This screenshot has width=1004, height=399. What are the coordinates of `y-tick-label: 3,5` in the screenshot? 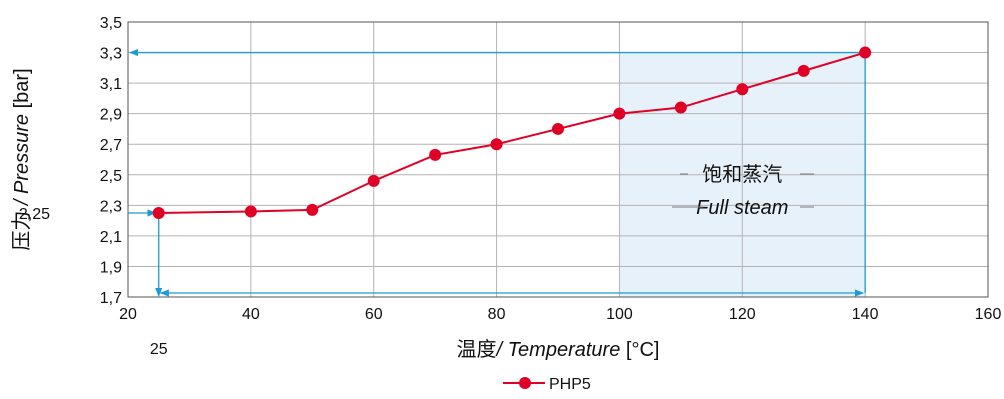 It's located at (111, 23).